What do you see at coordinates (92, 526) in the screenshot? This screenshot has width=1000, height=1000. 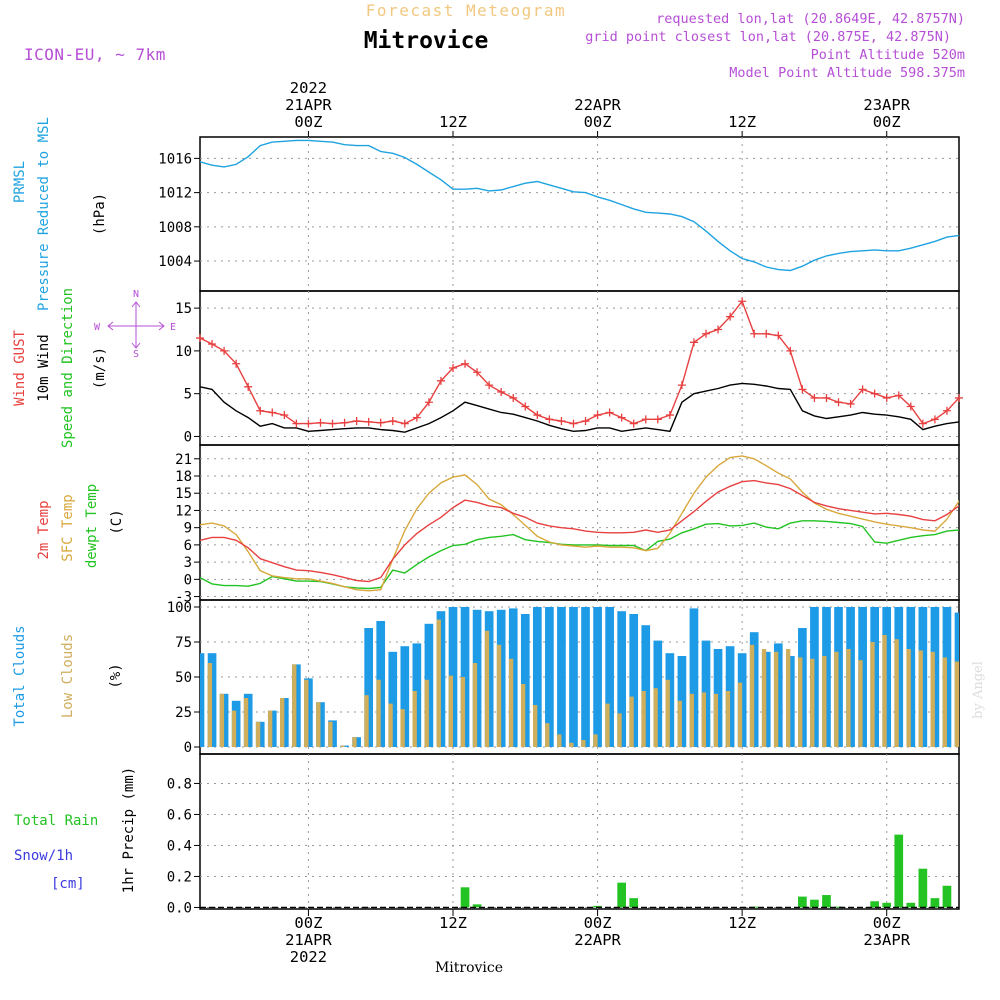 I see `temp-dewpt-label: dewpt Temp` at bounding box center [92, 526].